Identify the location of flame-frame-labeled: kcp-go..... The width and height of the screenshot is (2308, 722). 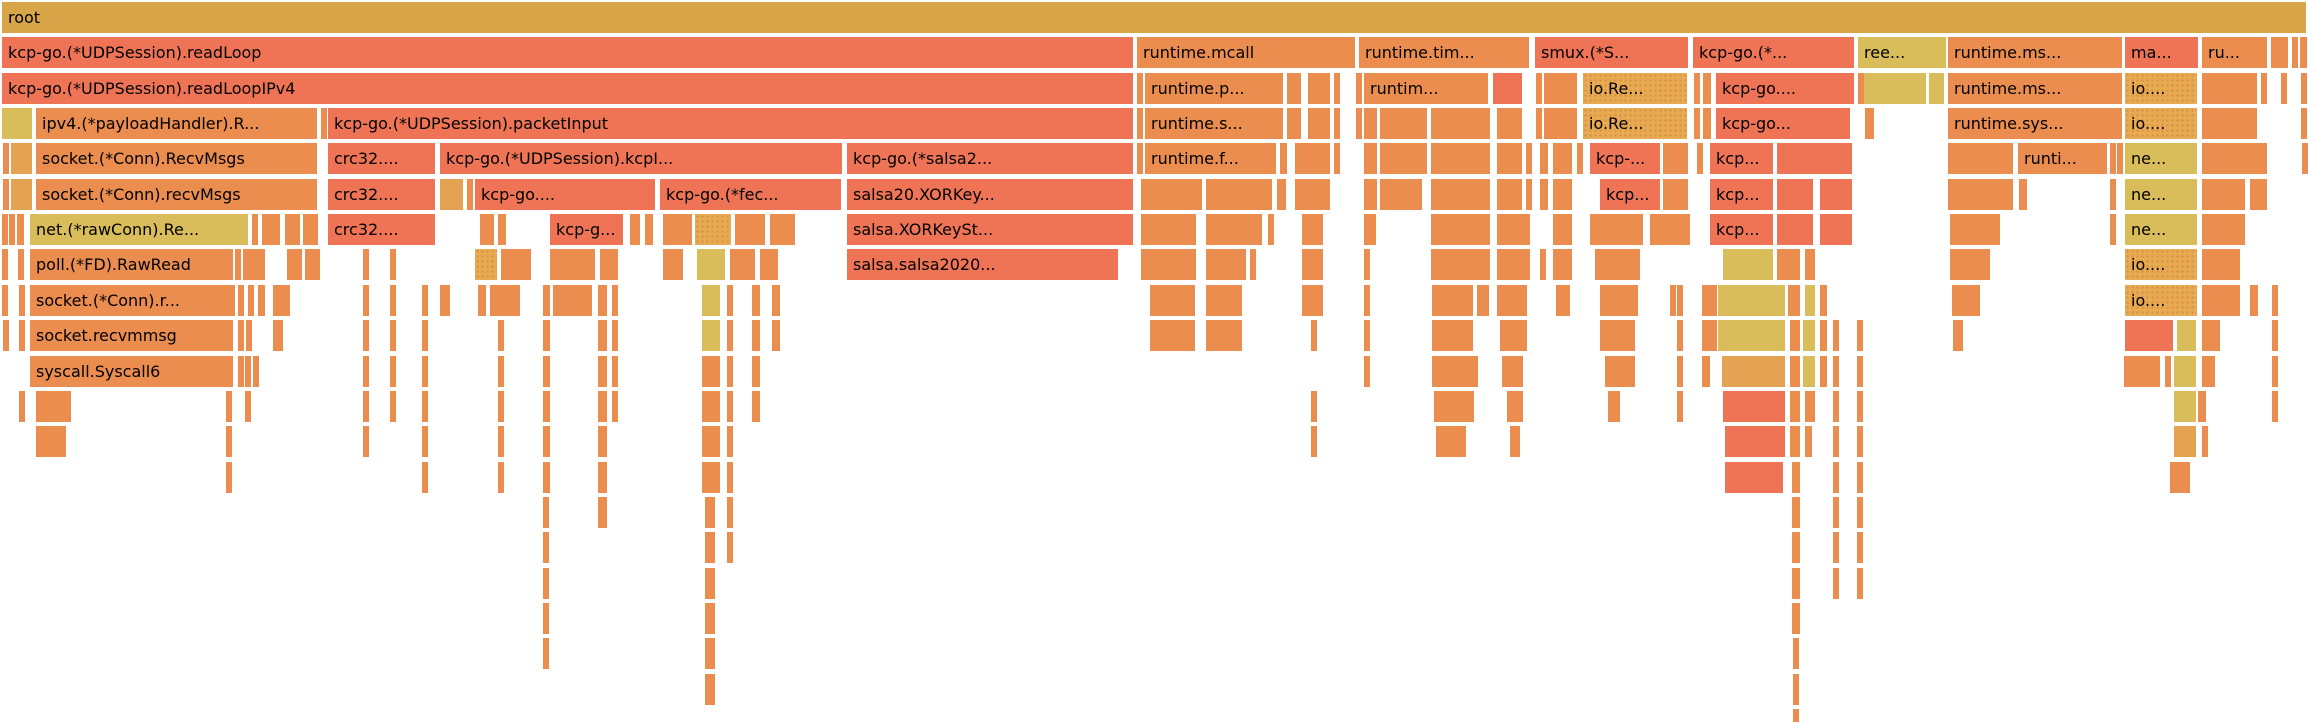
(1785, 88).